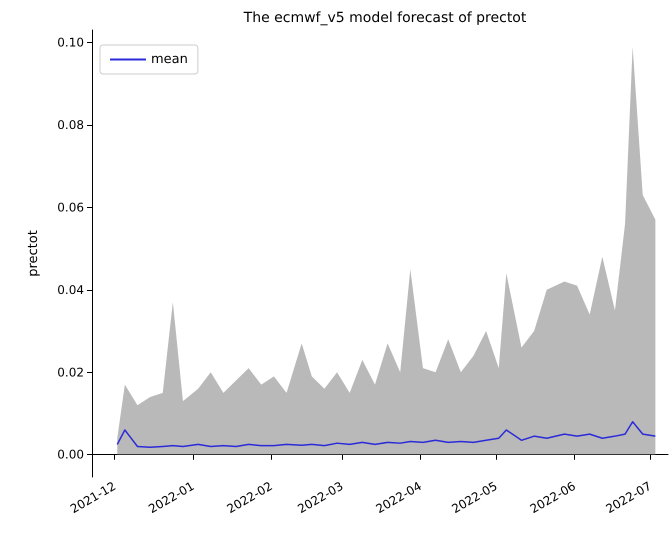 Image resolution: width=670 pixels, height=537 pixels. I want to click on y-tick-label: 0.06, so click(70, 207).